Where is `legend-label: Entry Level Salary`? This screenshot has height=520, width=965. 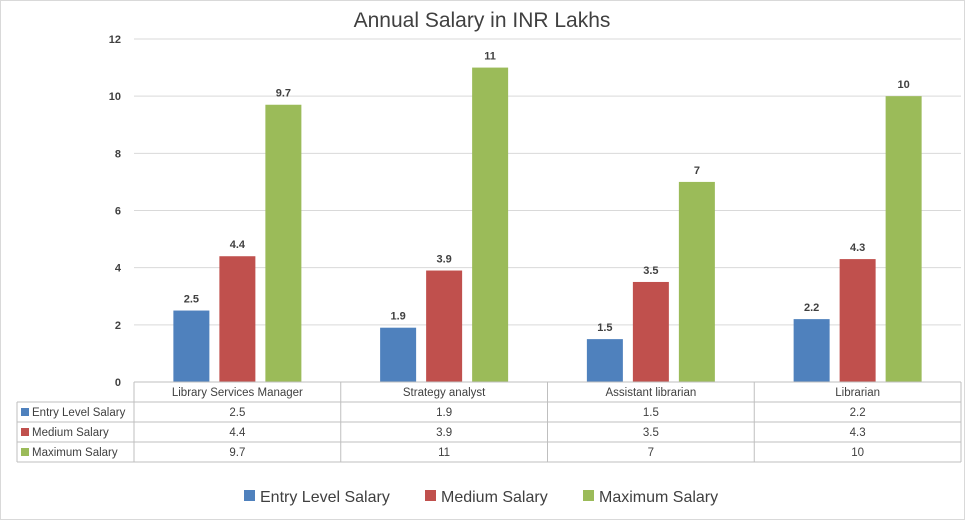
legend-label: Entry Level Salary is located at coordinates (325, 497).